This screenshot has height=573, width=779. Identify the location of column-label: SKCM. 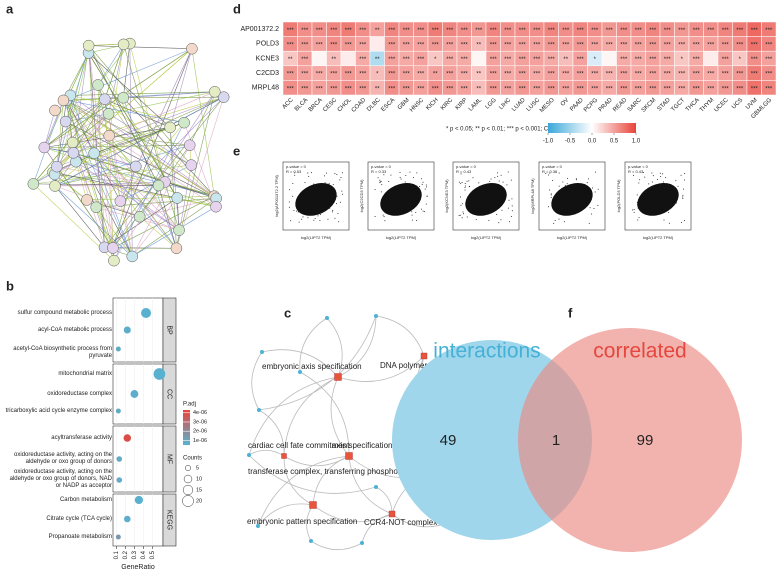
(649, 105).